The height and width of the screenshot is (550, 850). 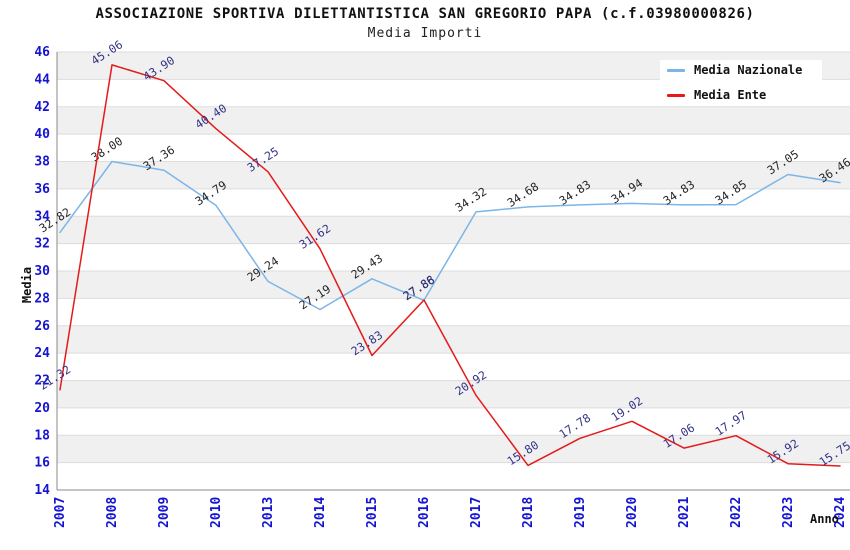 I want to click on legend-label: Media Ente, so click(x=730, y=95).